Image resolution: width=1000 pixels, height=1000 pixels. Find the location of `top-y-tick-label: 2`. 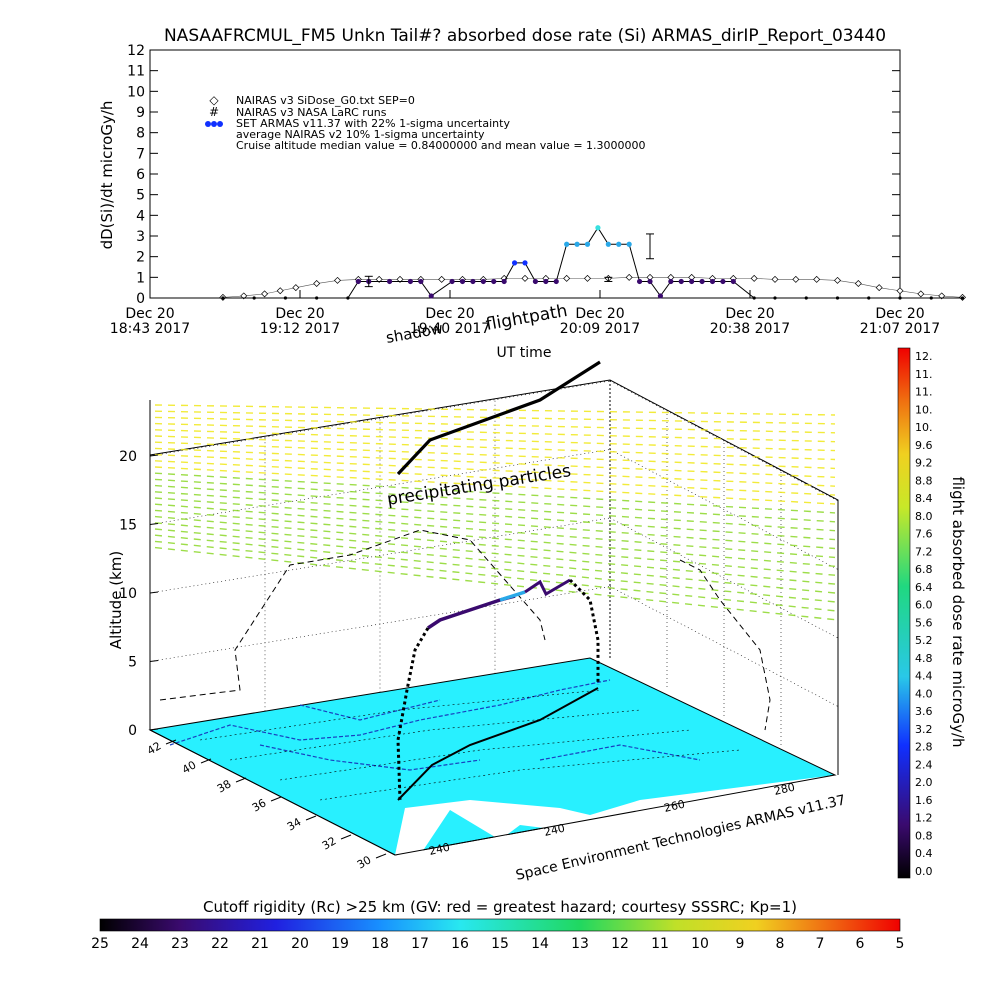

top-y-tick-label: 2 is located at coordinates (140, 258).